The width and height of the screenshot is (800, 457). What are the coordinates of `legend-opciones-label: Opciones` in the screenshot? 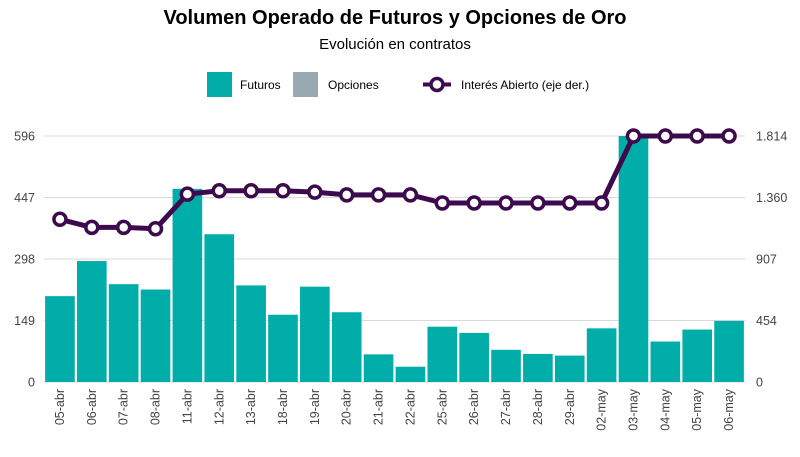 It's located at (353, 85).